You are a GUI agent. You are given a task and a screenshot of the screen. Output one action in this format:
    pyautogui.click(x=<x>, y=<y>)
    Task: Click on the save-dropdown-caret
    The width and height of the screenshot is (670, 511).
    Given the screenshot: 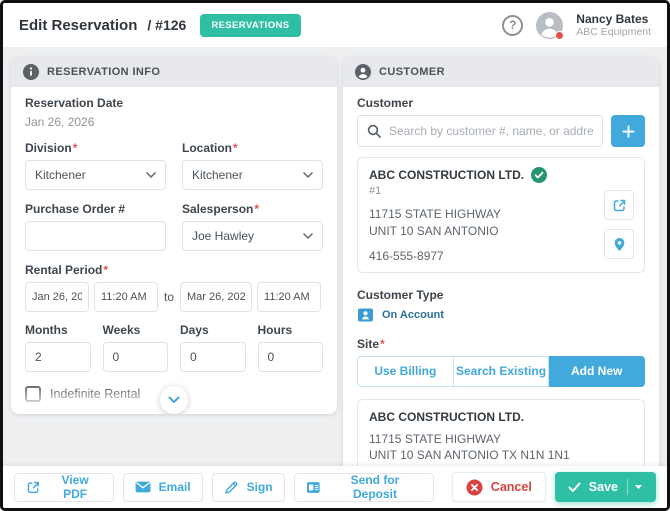 What is the action you would take?
    pyautogui.click(x=638, y=487)
    